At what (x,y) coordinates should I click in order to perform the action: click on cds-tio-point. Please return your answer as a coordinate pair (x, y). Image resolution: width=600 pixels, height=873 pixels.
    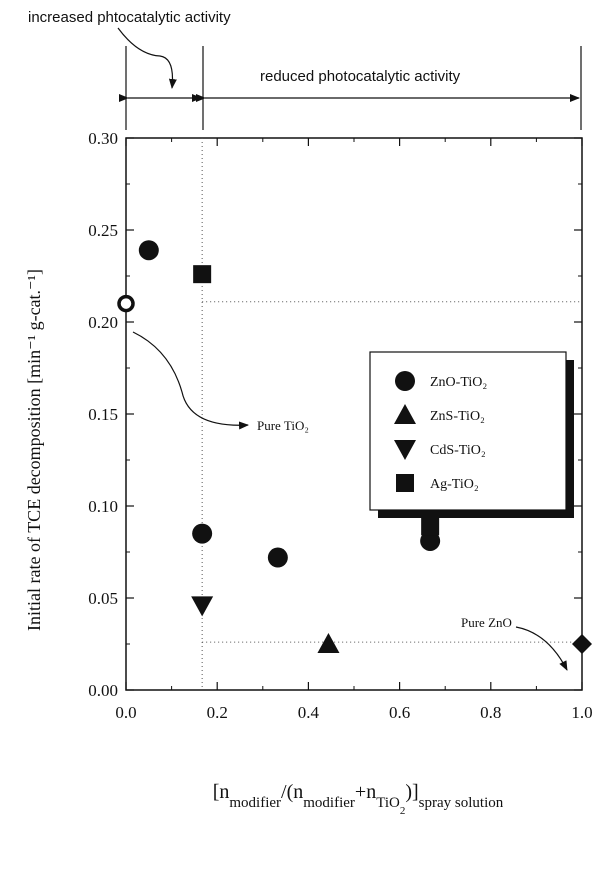
    Looking at the image, I should click on (202, 606).